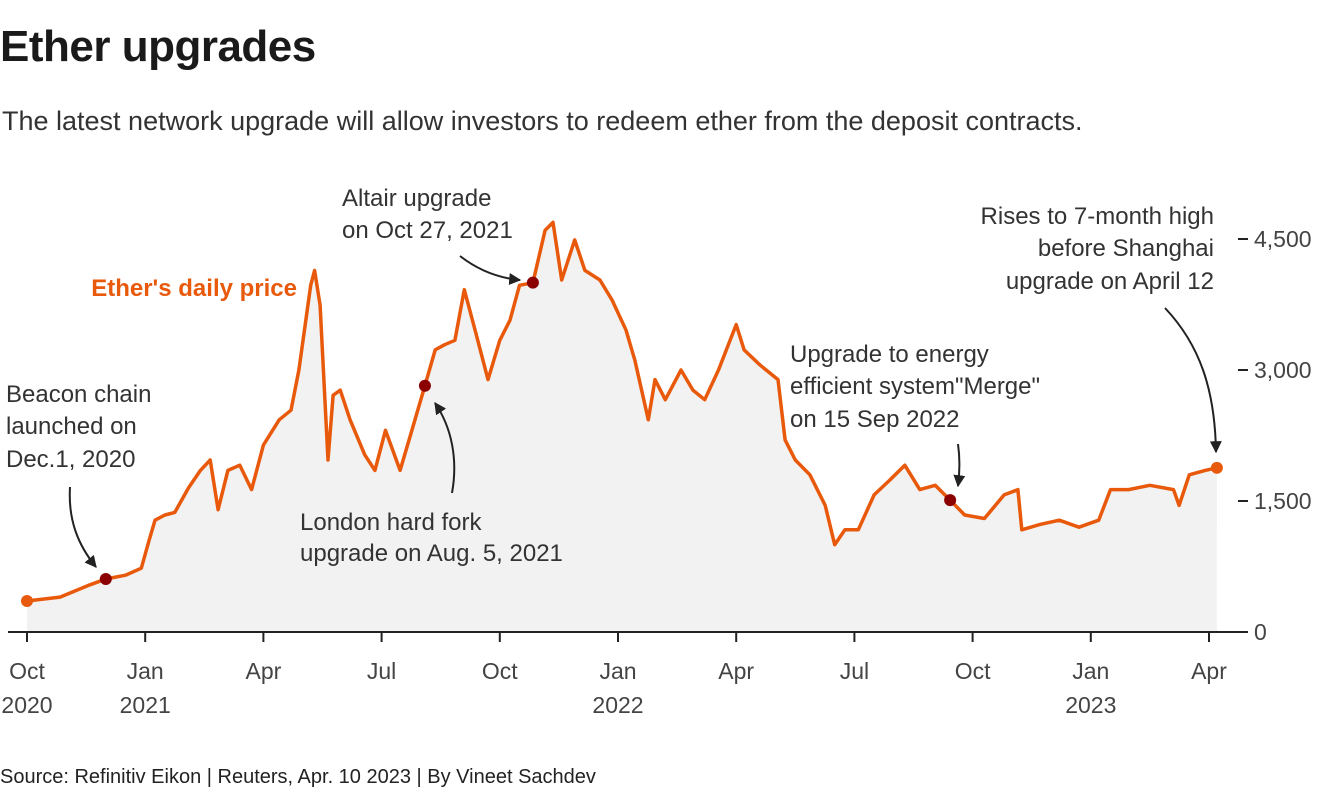 This screenshot has width=1320, height=800. What do you see at coordinates (427, 214) in the screenshot?
I see `annotation-altair: Altair upgrade on Oct 27, 2021` at bounding box center [427, 214].